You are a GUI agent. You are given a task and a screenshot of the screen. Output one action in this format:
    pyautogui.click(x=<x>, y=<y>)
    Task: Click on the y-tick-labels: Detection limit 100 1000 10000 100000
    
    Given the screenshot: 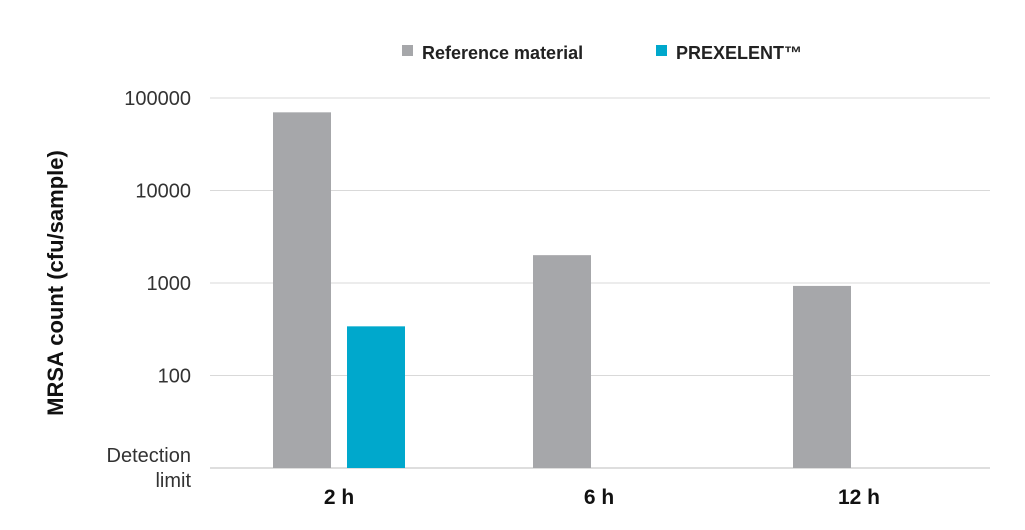 What is the action you would take?
    pyautogui.click(x=149, y=290)
    